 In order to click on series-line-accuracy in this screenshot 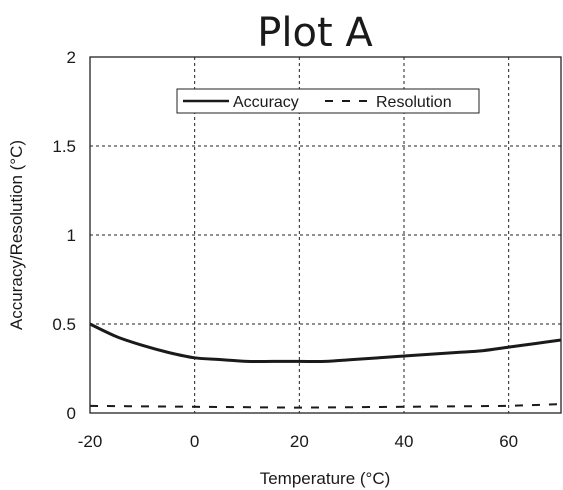, I will do `click(325, 343)`.